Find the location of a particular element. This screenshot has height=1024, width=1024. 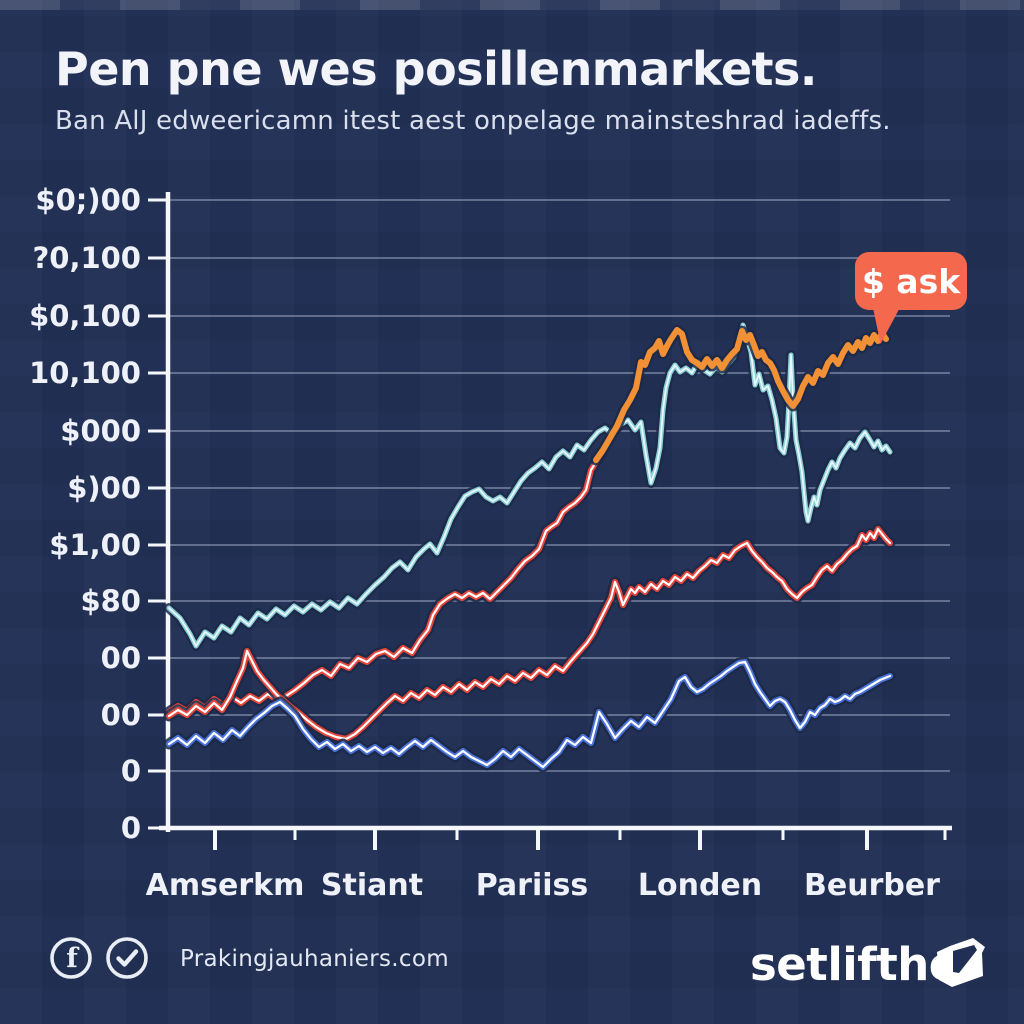

y-axis-label: $0,100 is located at coordinates (85, 316).